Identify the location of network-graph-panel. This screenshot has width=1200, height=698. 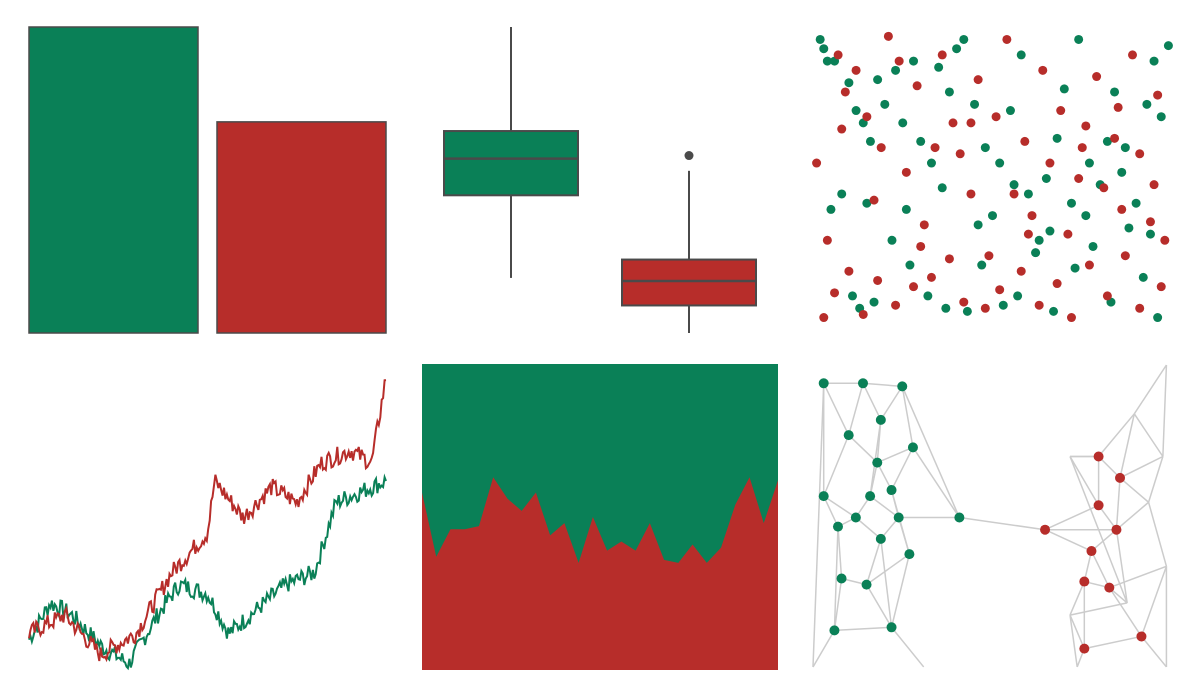
(990, 516).